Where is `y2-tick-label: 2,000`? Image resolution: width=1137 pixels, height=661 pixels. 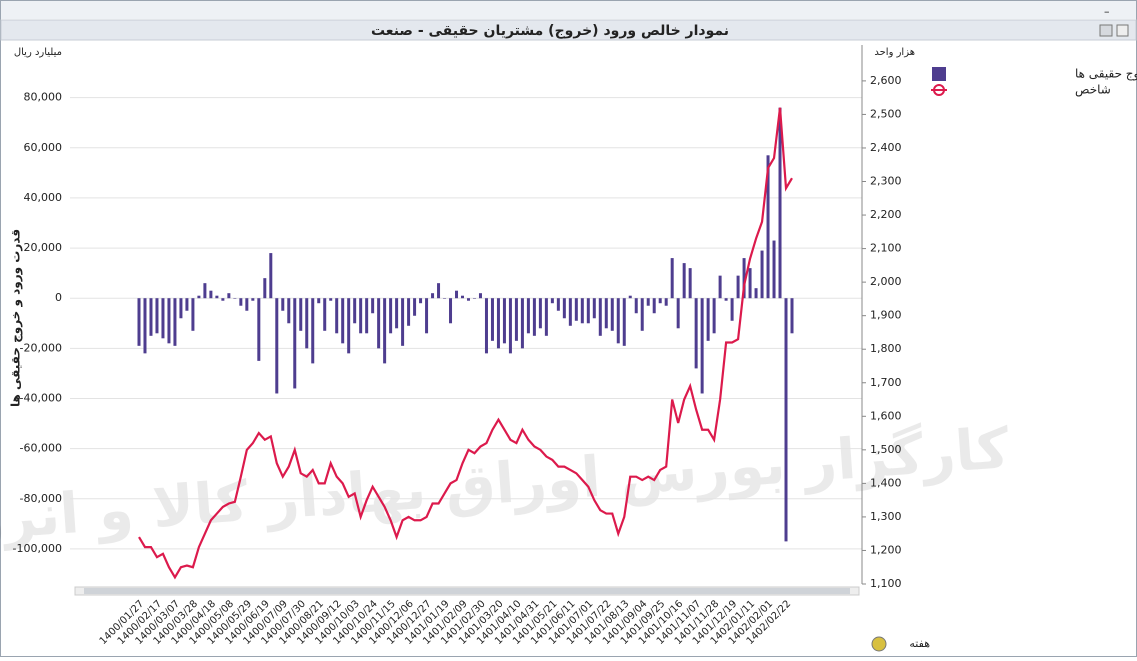 y2-tick-label: 2,000 is located at coordinates (886, 281).